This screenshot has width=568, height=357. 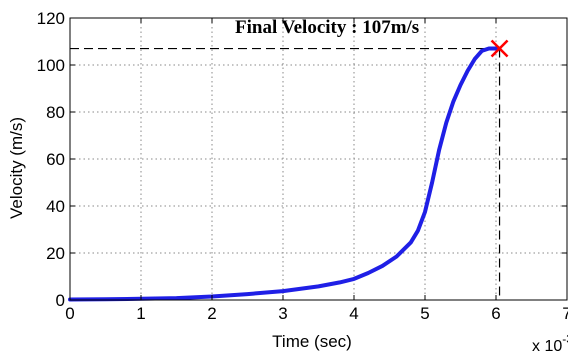 I want to click on final-point-marker, so click(x=499, y=48).